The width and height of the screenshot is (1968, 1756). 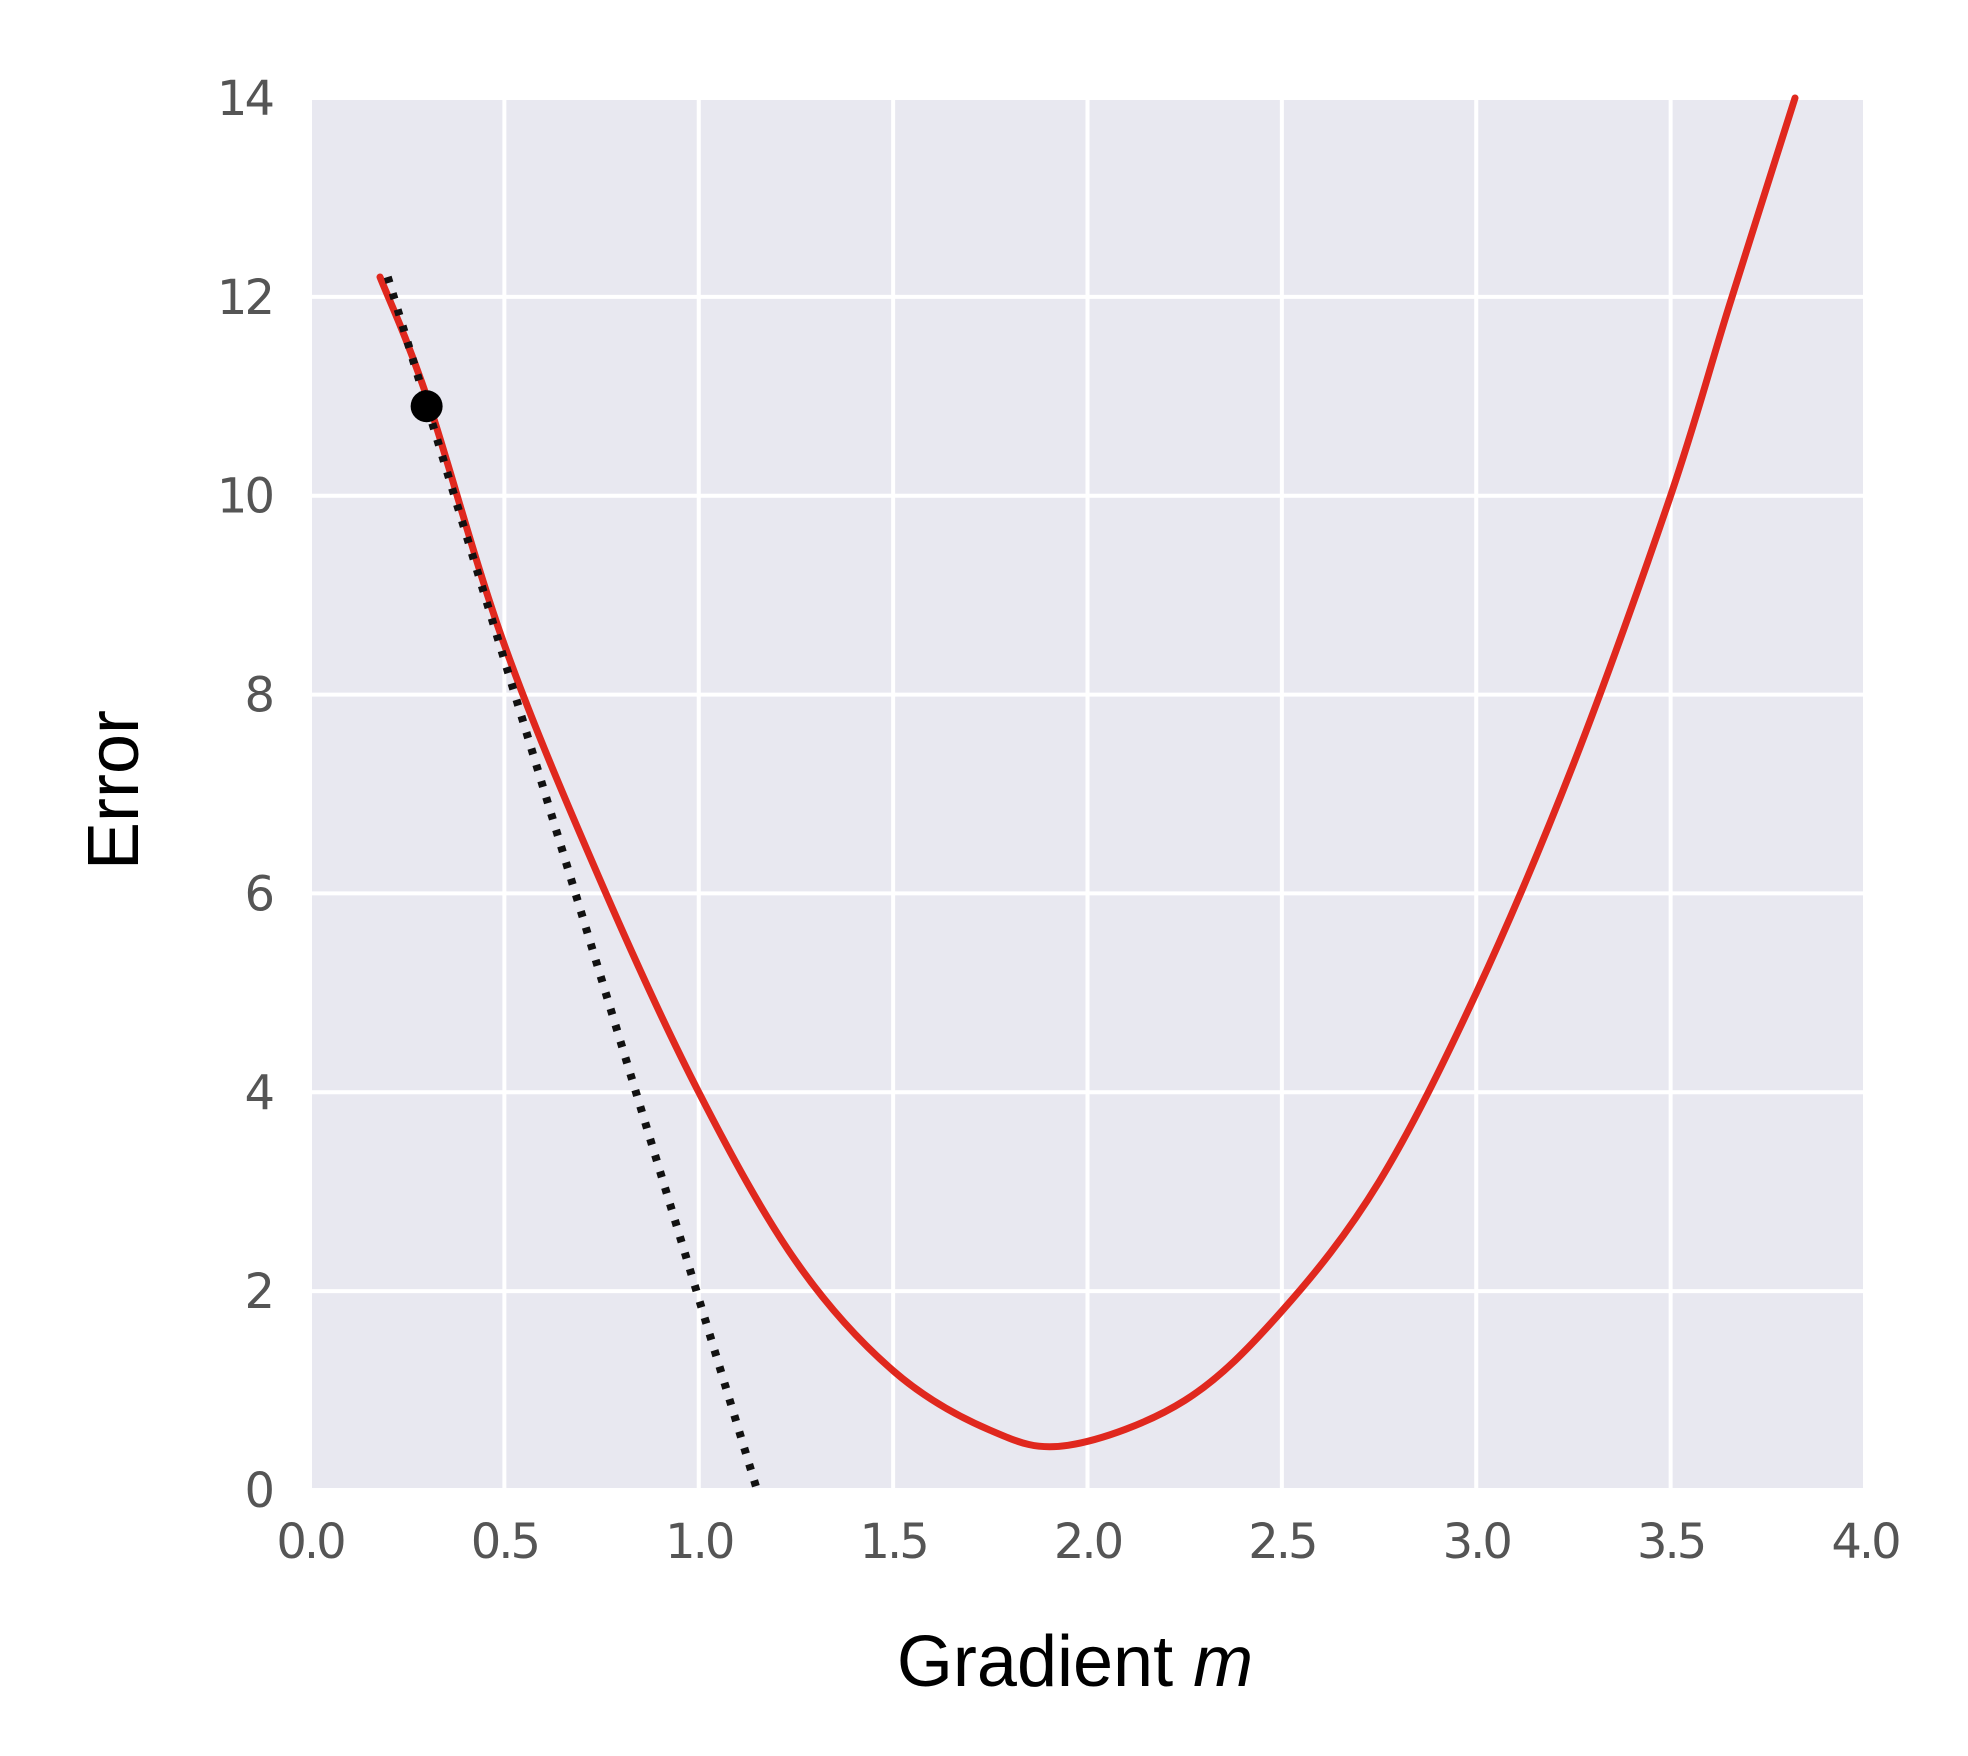 I want to click on y-axis-ticks: 0 2 4 6 8 10 12 14, so click(x=246, y=795).